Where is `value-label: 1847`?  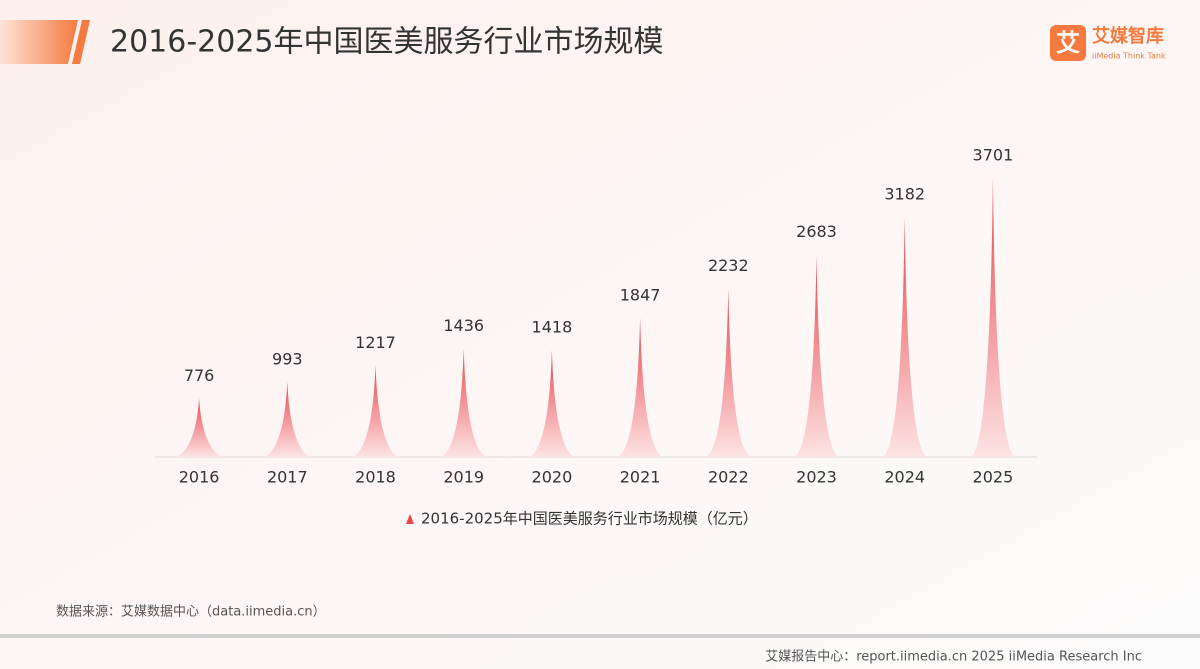 value-label: 1847 is located at coordinates (640, 294).